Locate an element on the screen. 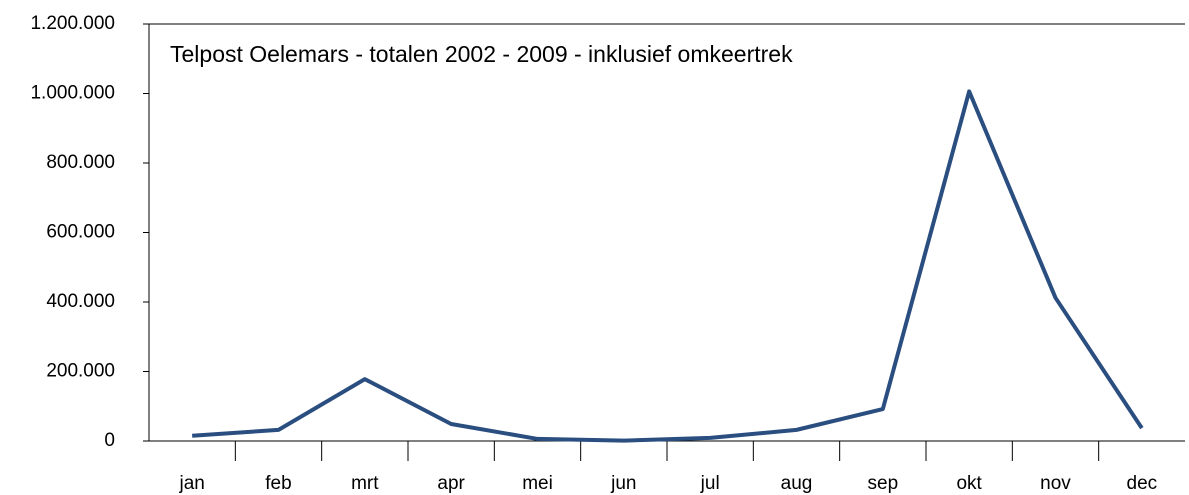 This screenshot has height=495, width=1189. y-tick-label: 1.200.000 is located at coordinates (72, 23).